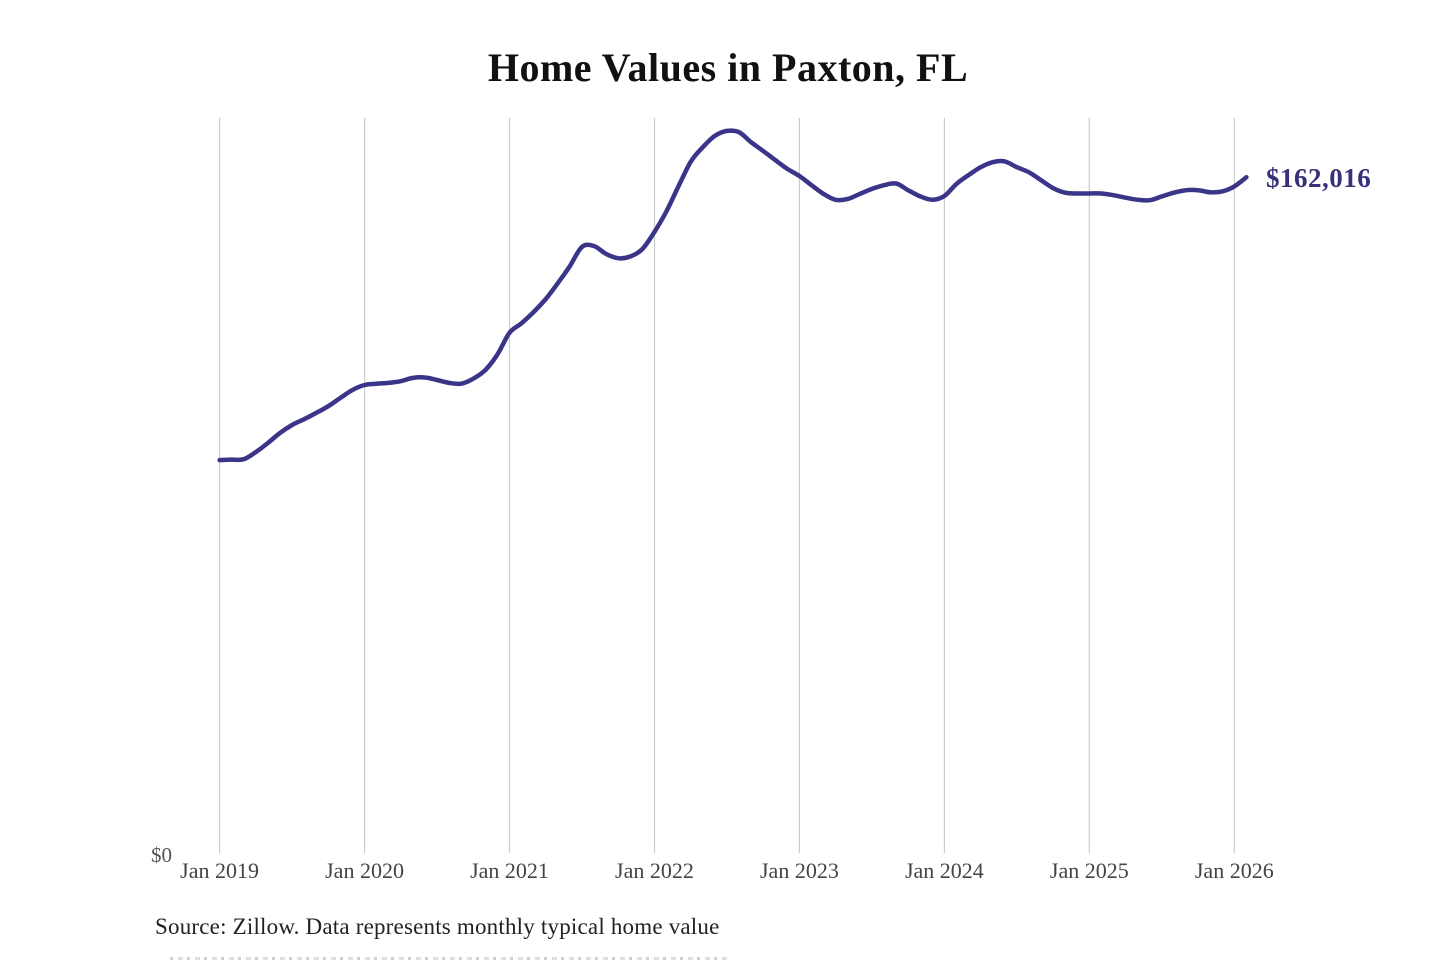 Image resolution: width=1440 pixels, height=960 pixels. What do you see at coordinates (161, 855) in the screenshot?
I see `y-axis-zero-label: $0` at bounding box center [161, 855].